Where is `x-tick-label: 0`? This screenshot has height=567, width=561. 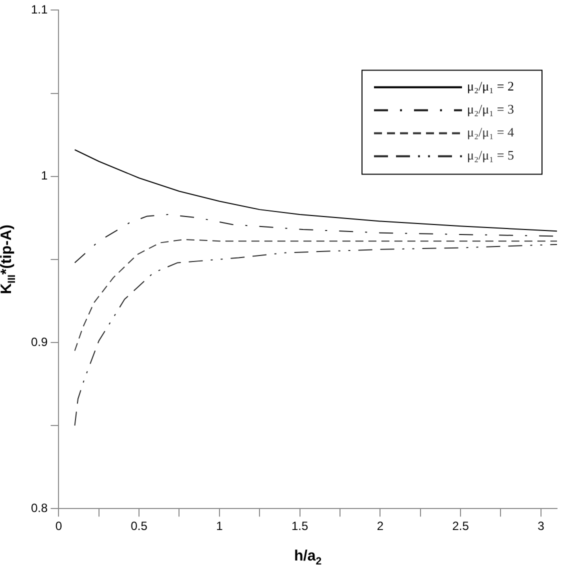 x-tick-label: 0 is located at coordinates (58, 526).